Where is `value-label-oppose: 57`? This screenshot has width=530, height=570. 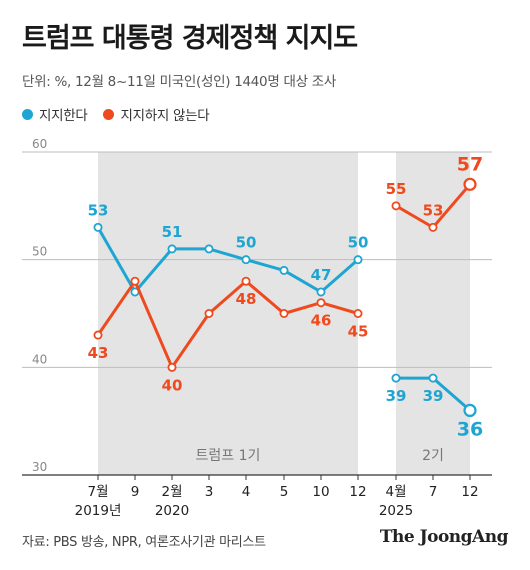 value-label-oppose: 57 is located at coordinates (470, 164).